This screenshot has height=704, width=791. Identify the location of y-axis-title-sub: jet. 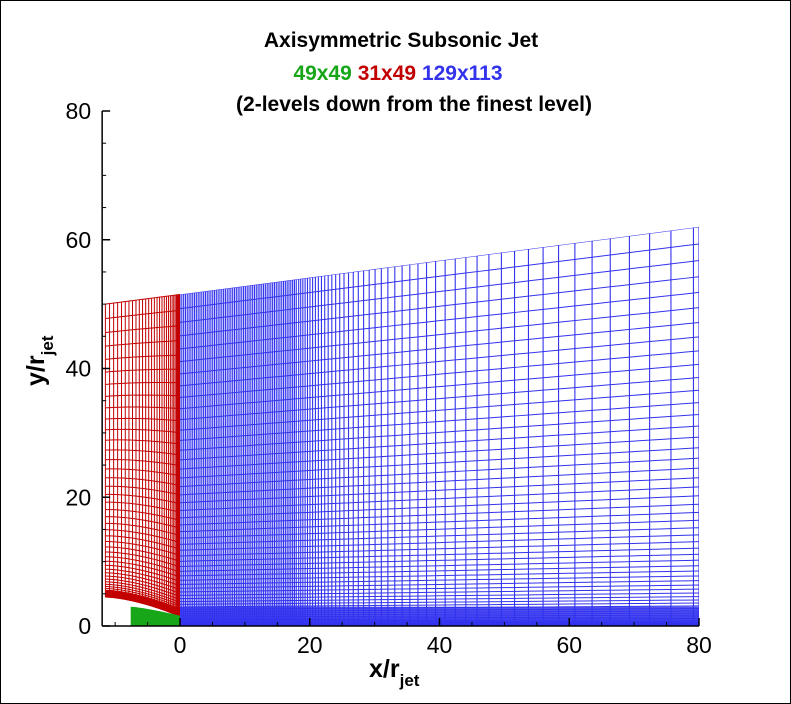
(47, 345).